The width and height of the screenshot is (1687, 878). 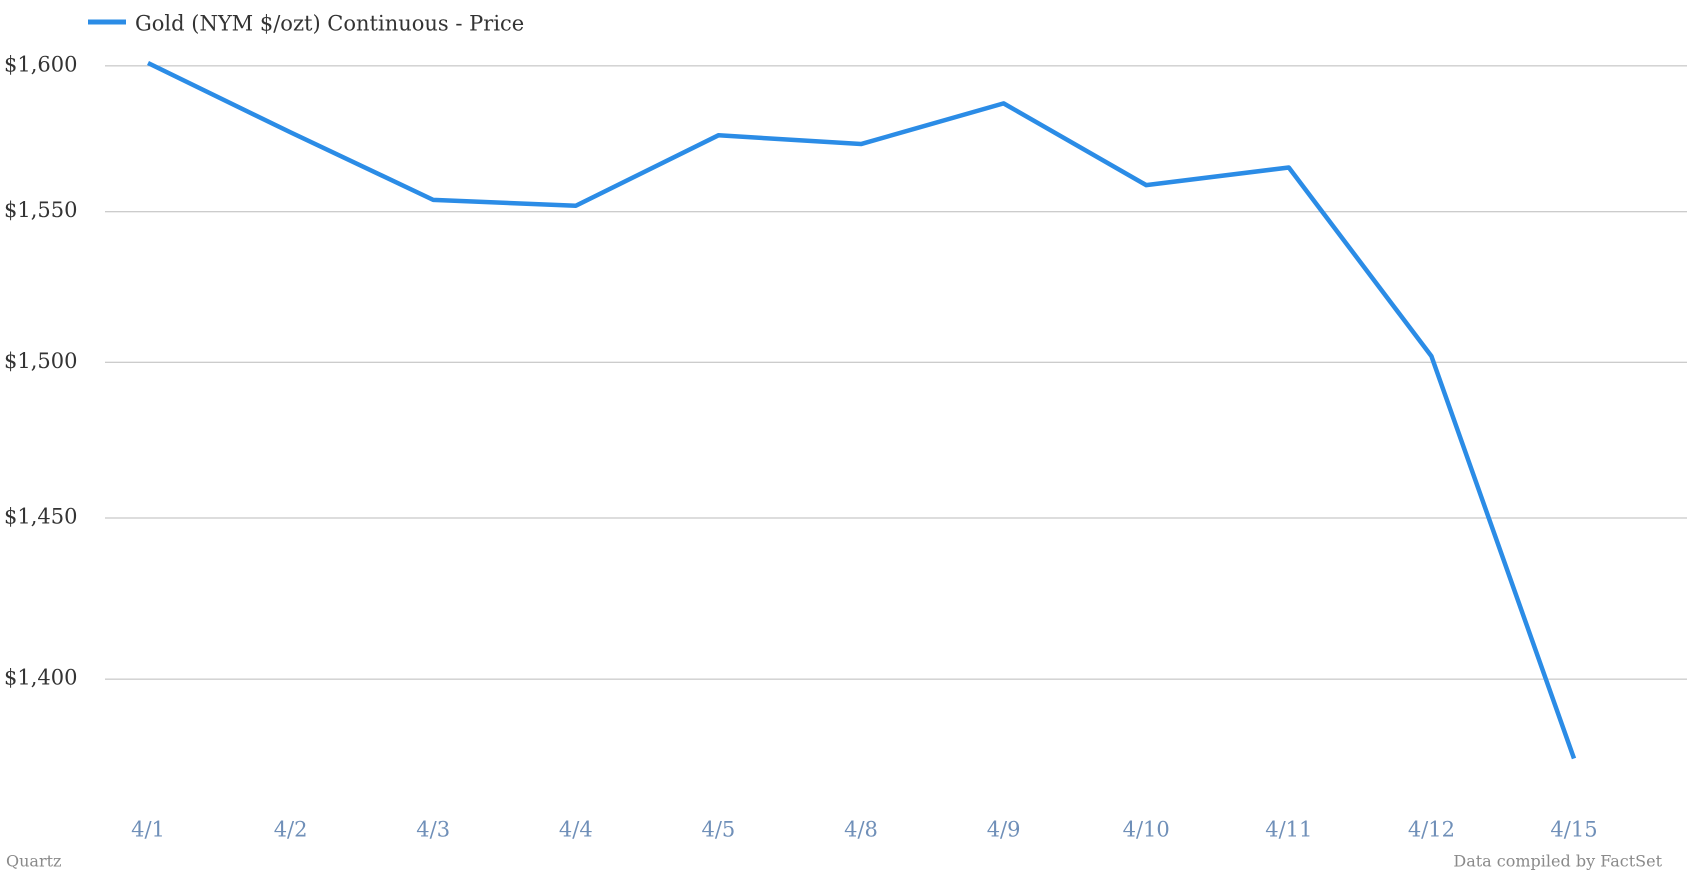 What do you see at coordinates (719, 830) in the screenshot?
I see `x-tick-label: 4/5` at bounding box center [719, 830].